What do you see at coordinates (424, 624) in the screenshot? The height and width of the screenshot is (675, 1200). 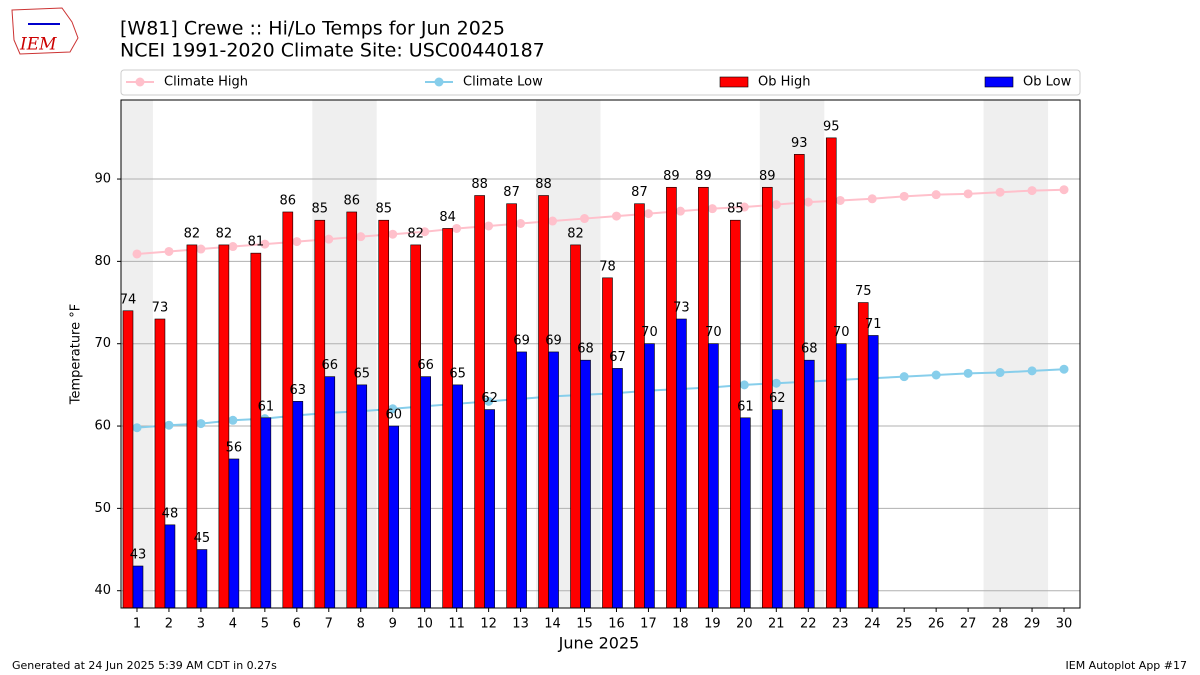 I see `x-tick-label: 10` at bounding box center [424, 624].